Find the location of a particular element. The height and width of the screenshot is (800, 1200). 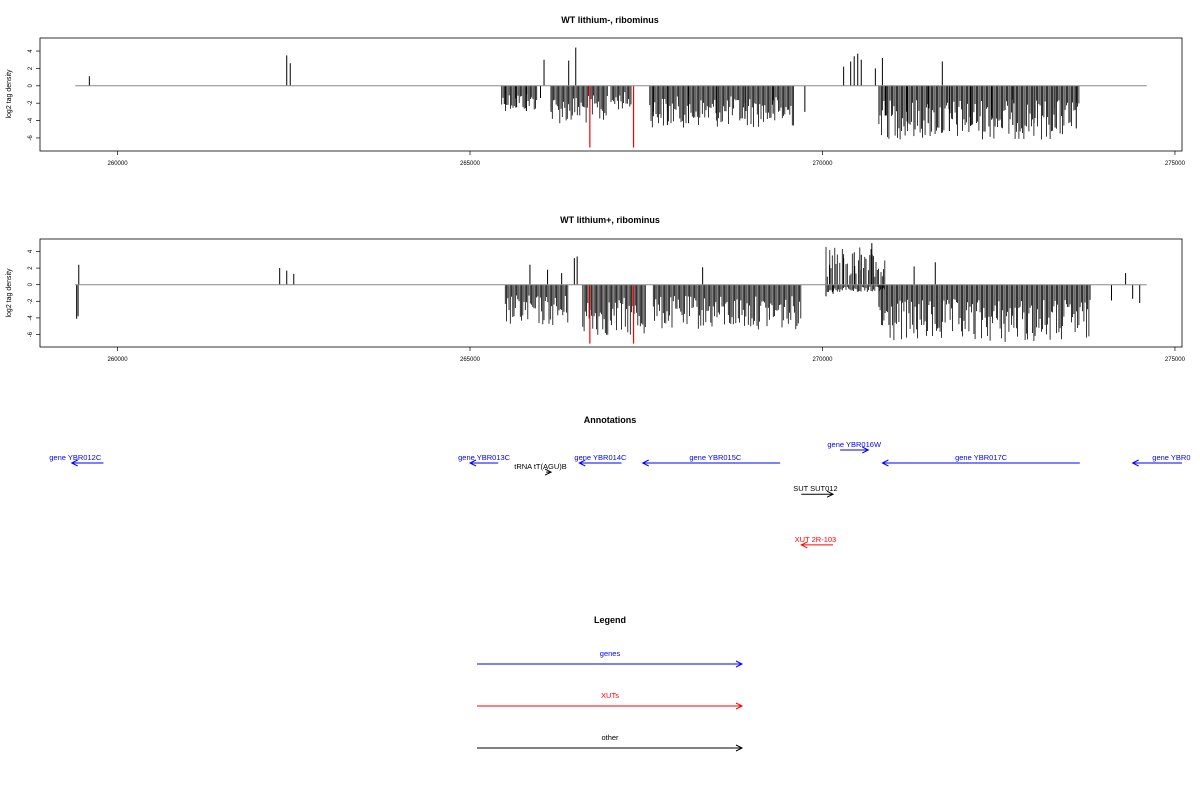

legend-items: genes XUTs other is located at coordinates (610, 700).